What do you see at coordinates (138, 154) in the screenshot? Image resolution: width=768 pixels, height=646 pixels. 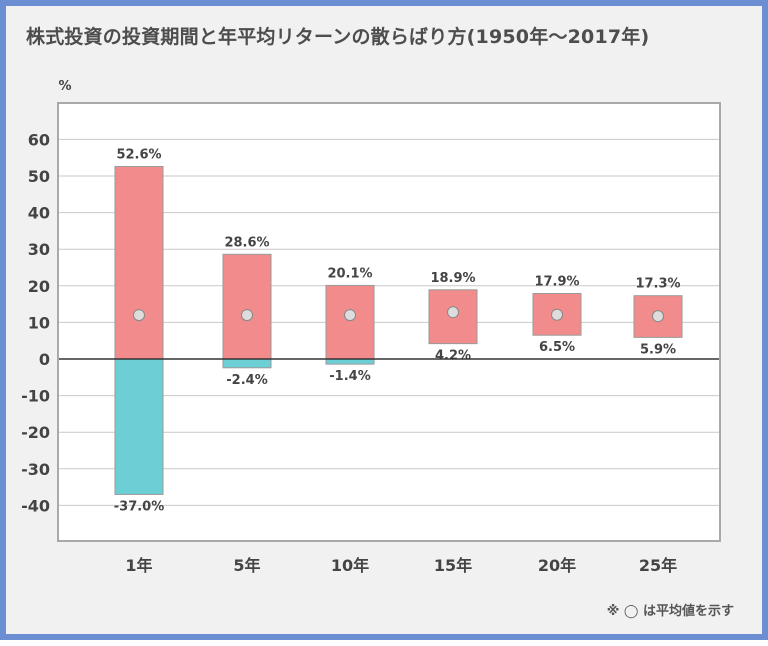 I see `max-value-label: 52.6%` at bounding box center [138, 154].